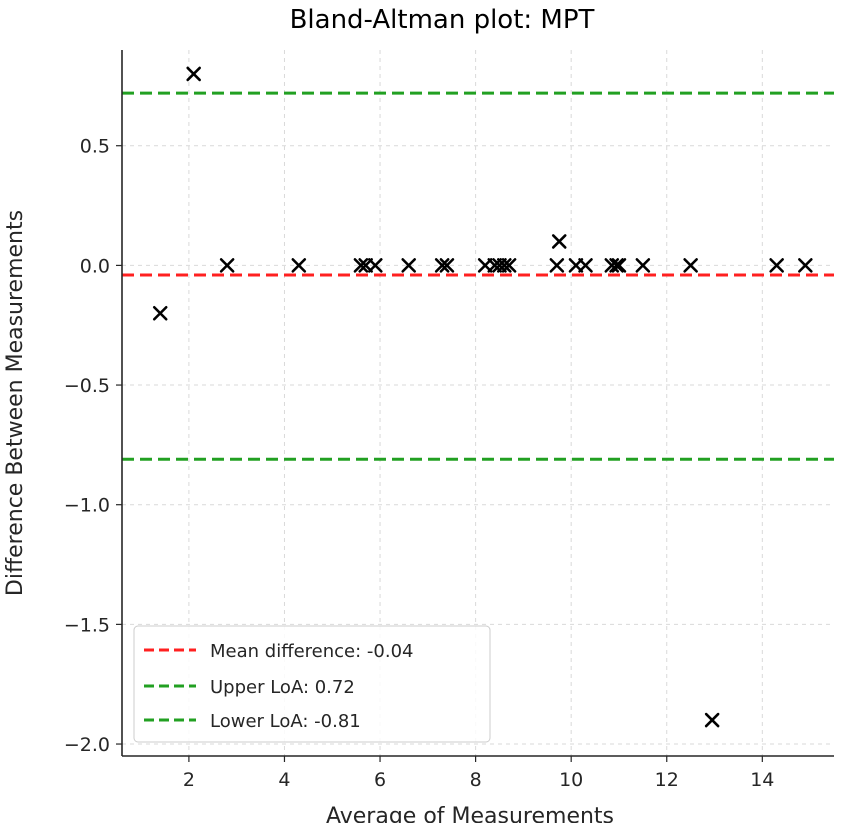 The image size is (845, 823). What do you see at coordinates (282, 687) in the screenshot?
I see `legend-label: Upper LoA: 0.72` at bounding box center [282, 687].